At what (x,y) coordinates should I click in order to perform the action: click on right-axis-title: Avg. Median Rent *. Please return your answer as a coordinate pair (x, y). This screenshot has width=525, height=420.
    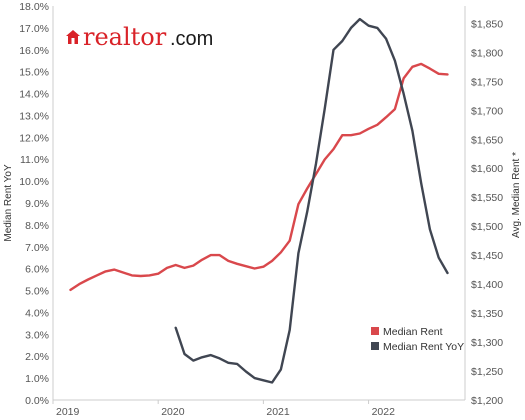
    Looking at the image, I should click on (516, 195).